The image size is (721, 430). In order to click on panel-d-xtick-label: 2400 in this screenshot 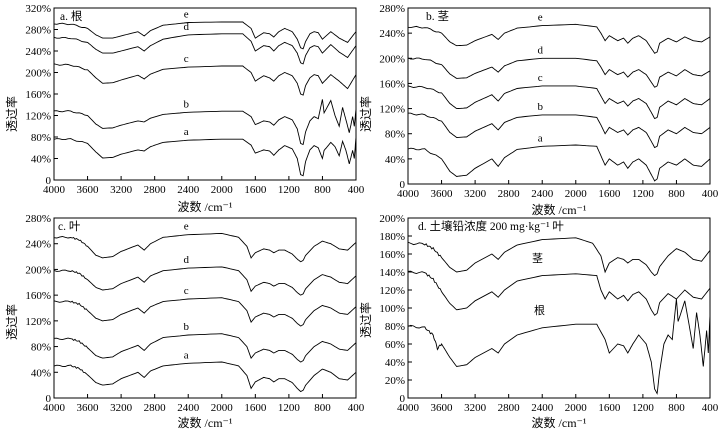, I will do `click(542, 408)`.